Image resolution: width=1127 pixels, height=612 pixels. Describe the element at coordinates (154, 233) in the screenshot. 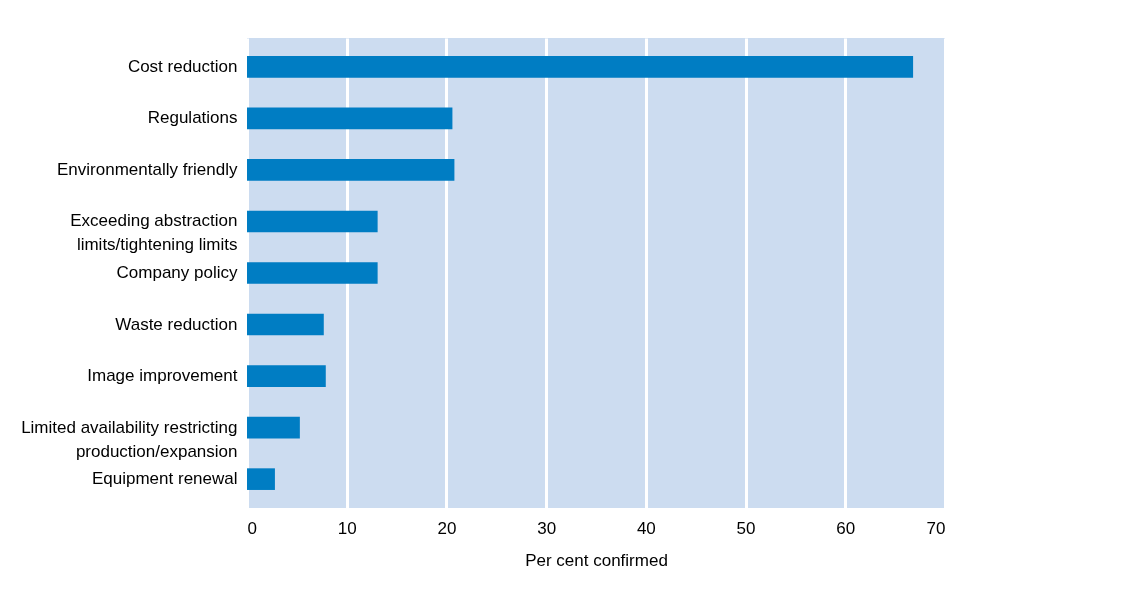

I see `y-tick-label: Exceeding abstraction limits/tightening limits` at that location.